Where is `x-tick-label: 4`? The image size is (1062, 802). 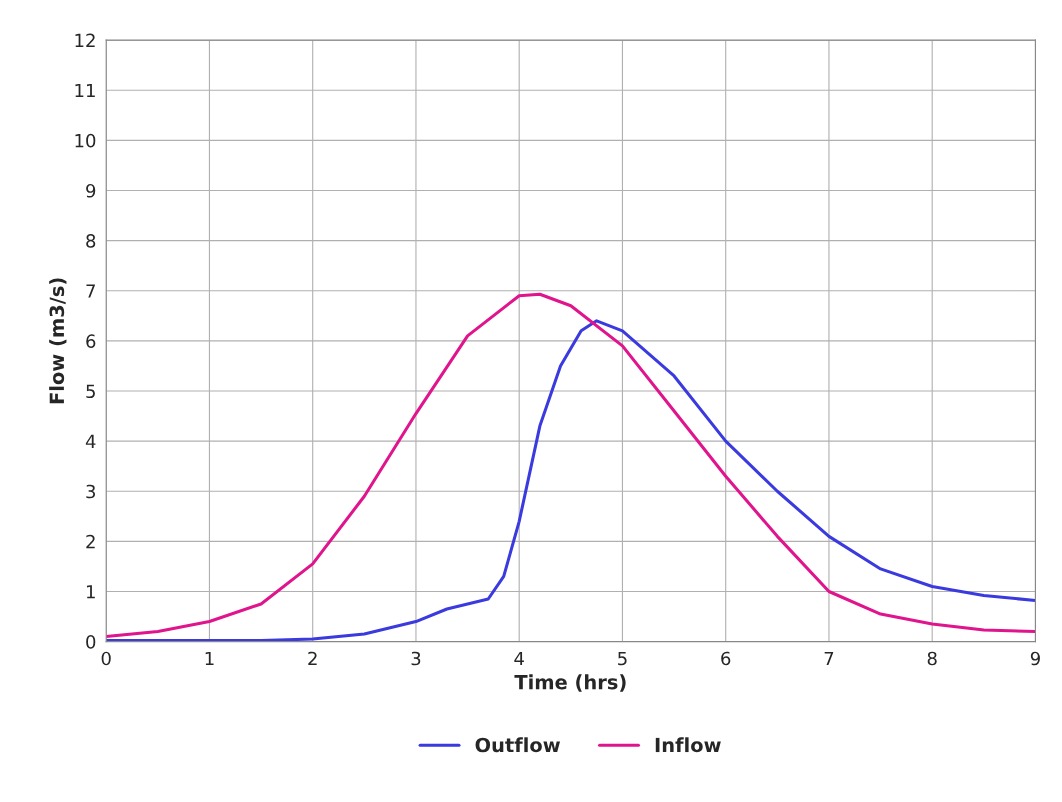
x-tick-label: 4 is located at coordinates (519, 658).